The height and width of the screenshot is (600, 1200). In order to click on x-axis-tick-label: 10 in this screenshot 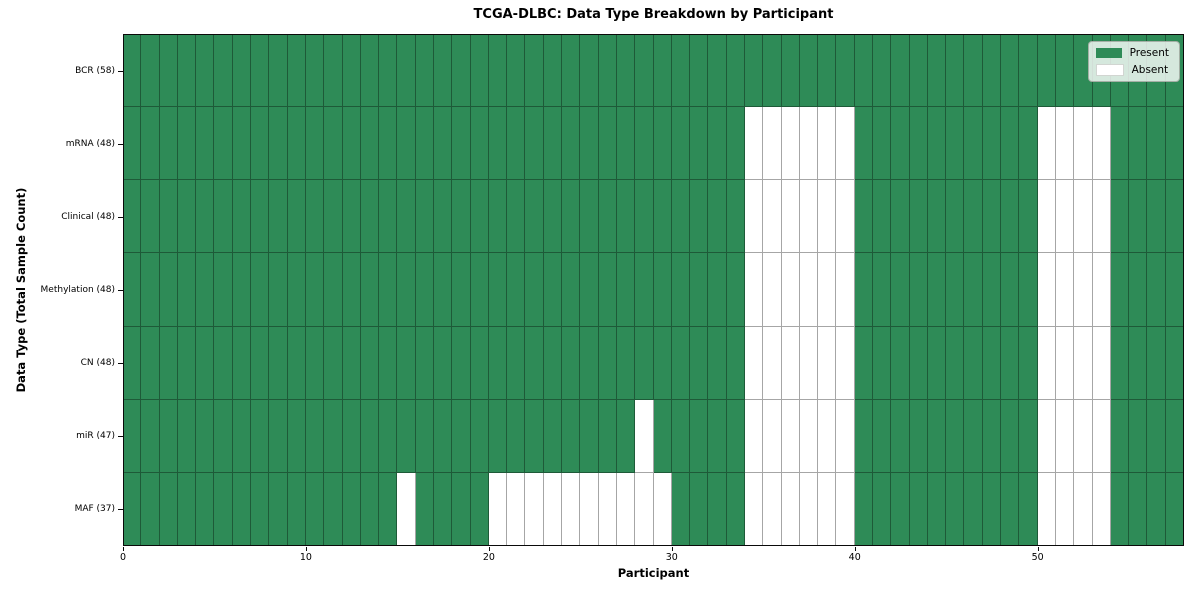, I will do `click(305, 557)`.